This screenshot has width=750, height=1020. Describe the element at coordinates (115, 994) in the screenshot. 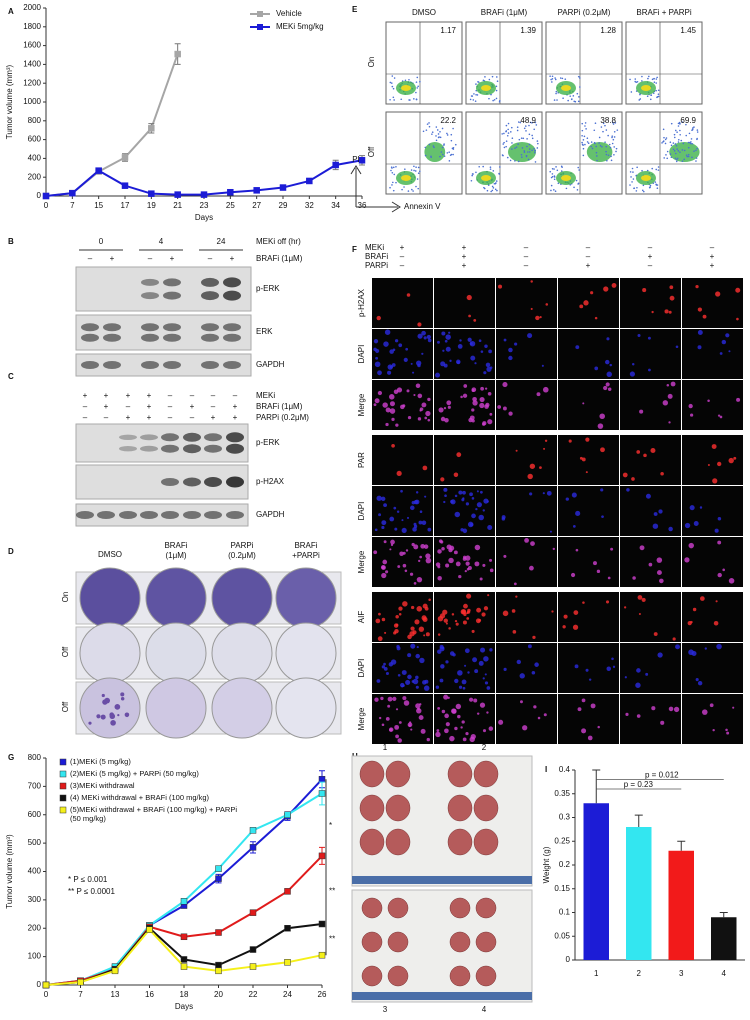

I see `x-tick-label: 13` at that location.